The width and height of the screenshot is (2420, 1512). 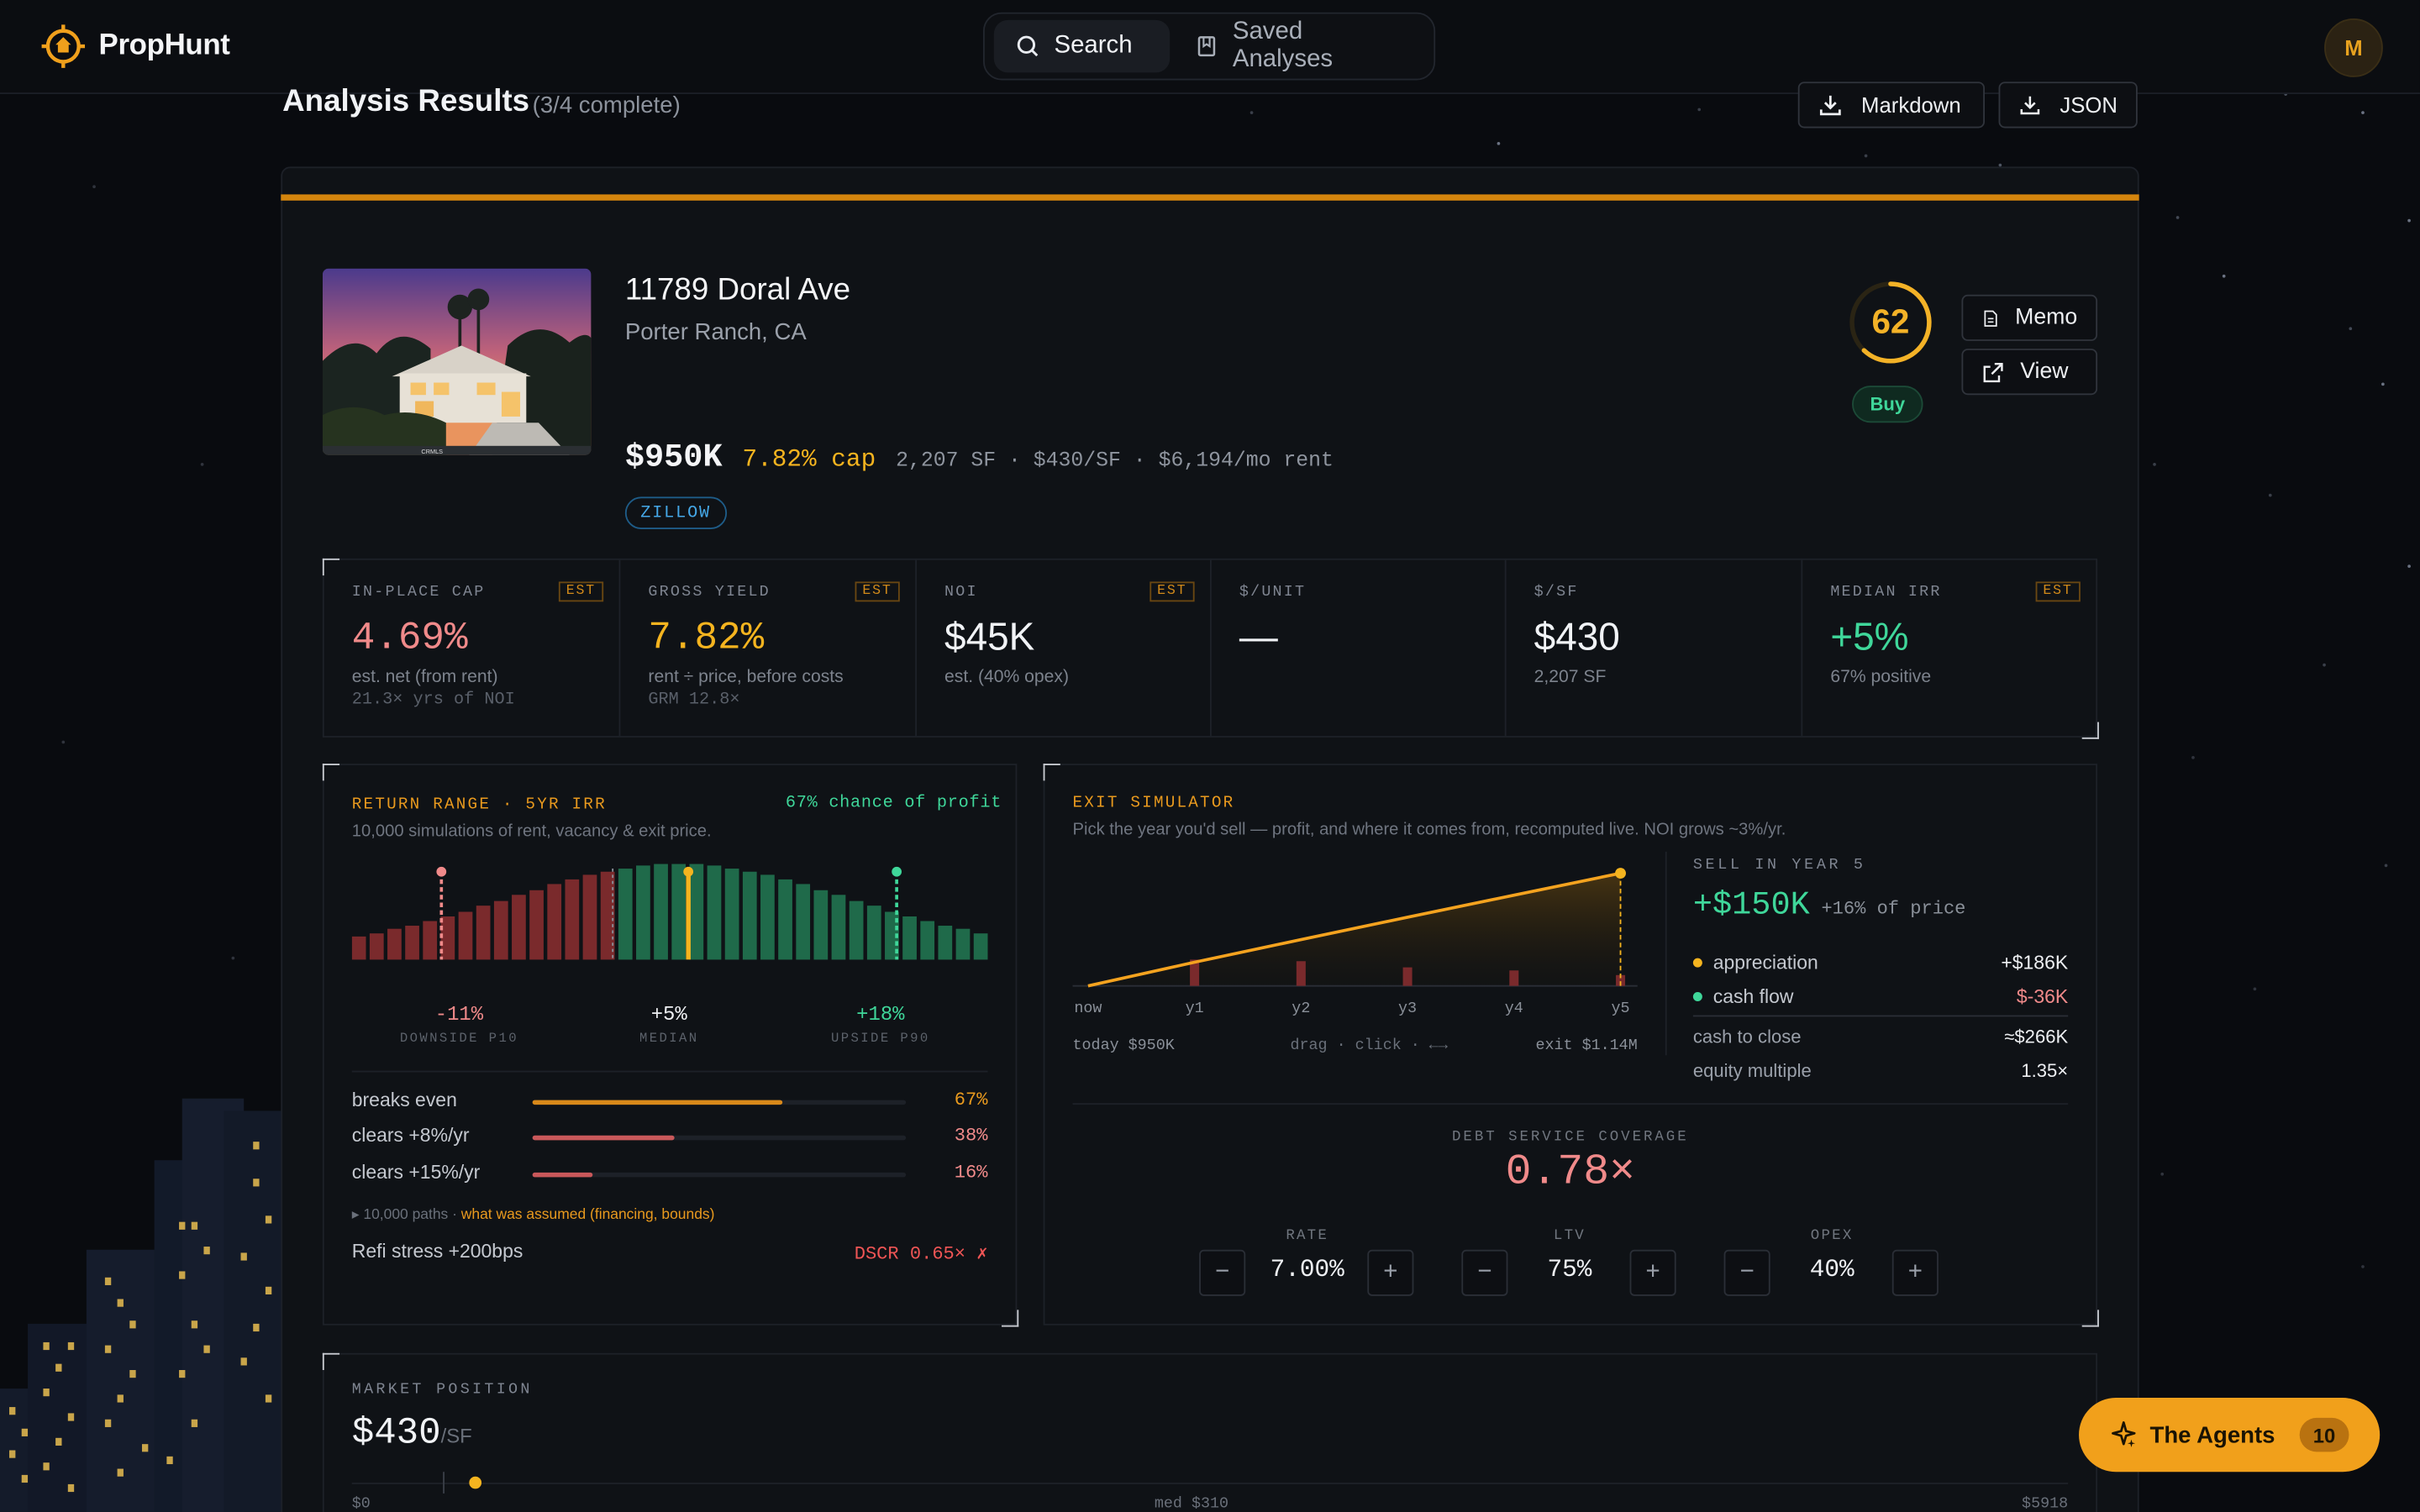 What do you see at coordinates (2353, 47) in the screenshot?
I see `user-avatar: M` at bounding box center [2353, 47].